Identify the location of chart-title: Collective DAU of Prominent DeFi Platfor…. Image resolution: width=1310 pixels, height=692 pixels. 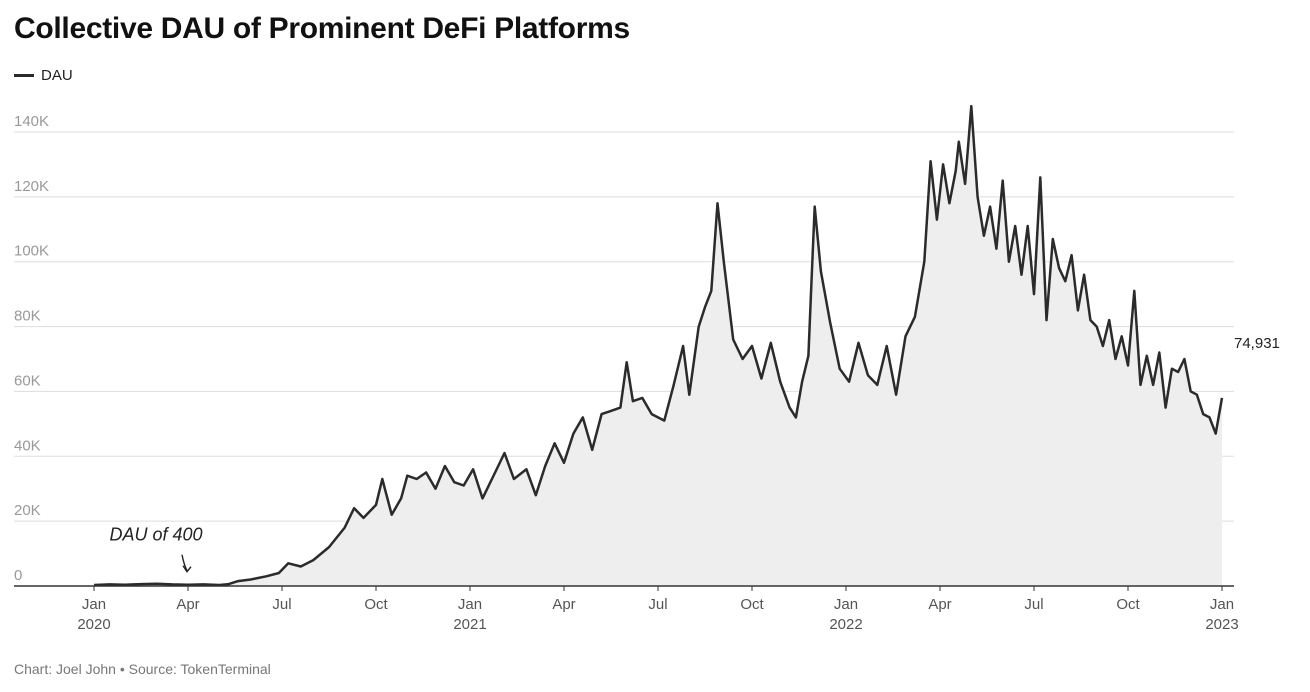
(322, 28).